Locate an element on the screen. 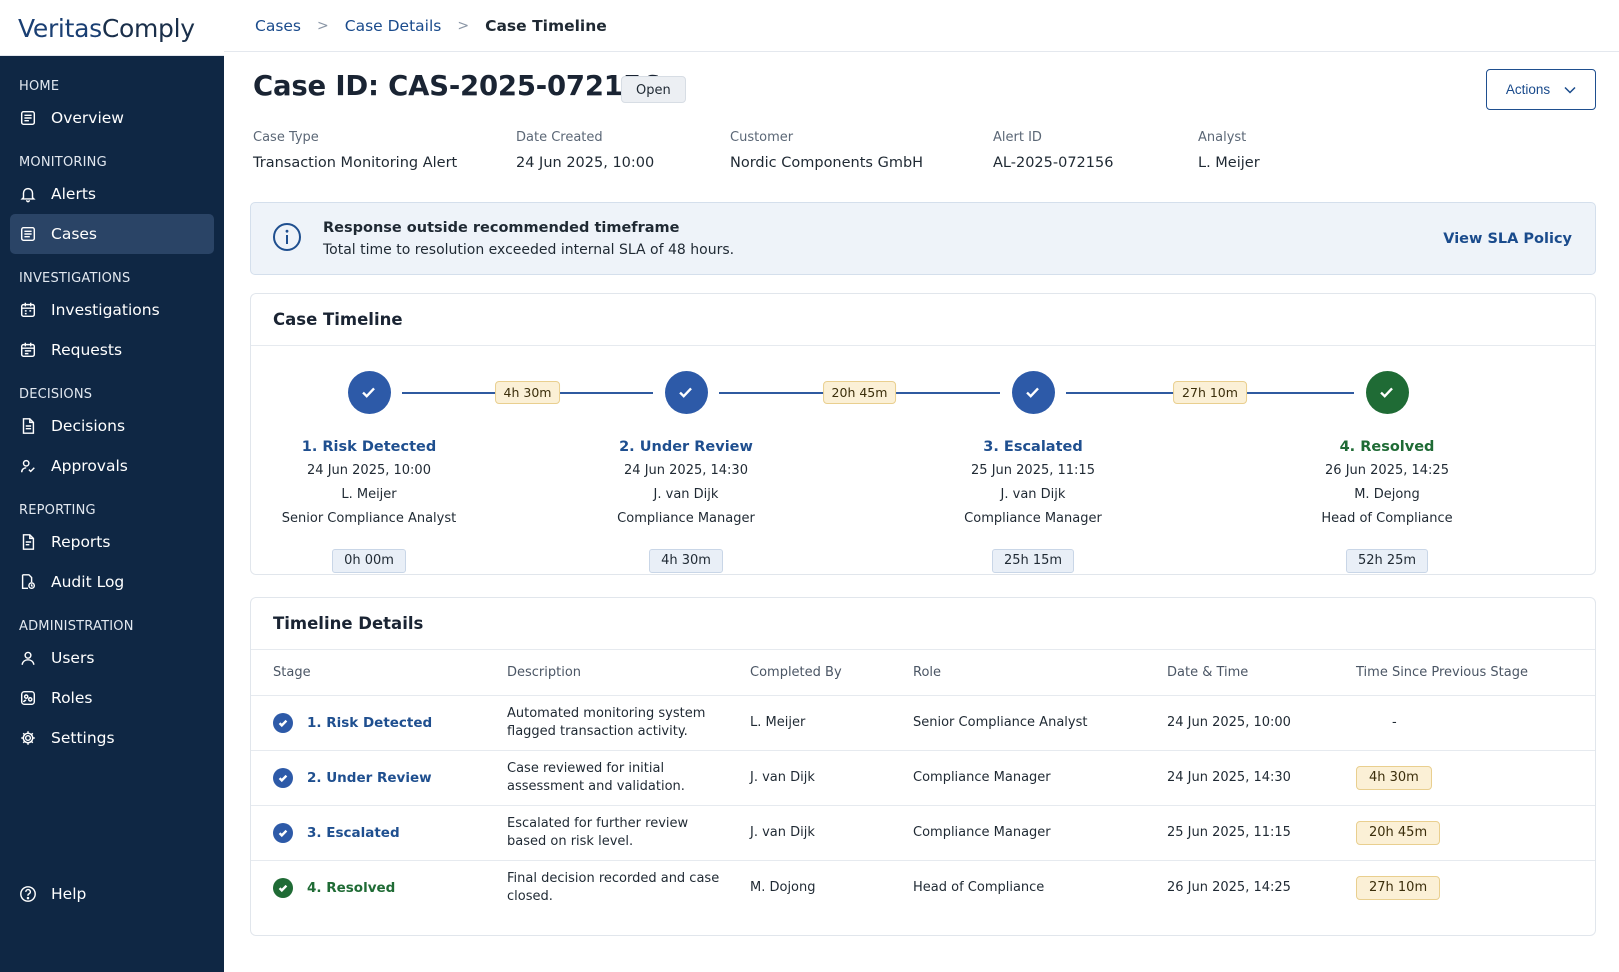 Image resolution: width=1619 pixels, height=972 pixels. sidebar-item-cases: Cases is located at coordinates (112, 234).